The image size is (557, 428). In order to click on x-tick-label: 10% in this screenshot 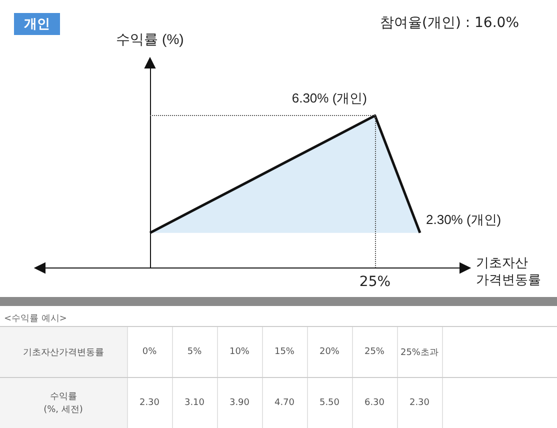, I will do `click(239, 352)`.